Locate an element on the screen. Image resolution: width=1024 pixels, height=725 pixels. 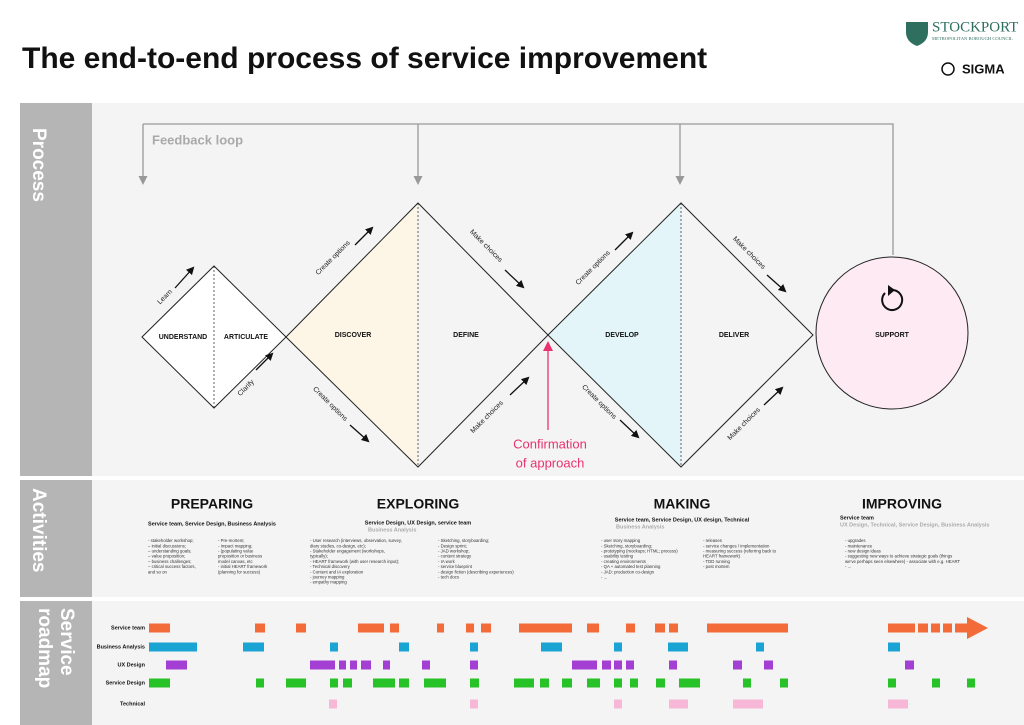
activity-item: - JAD workshop; is located at coordinates (454, 551).